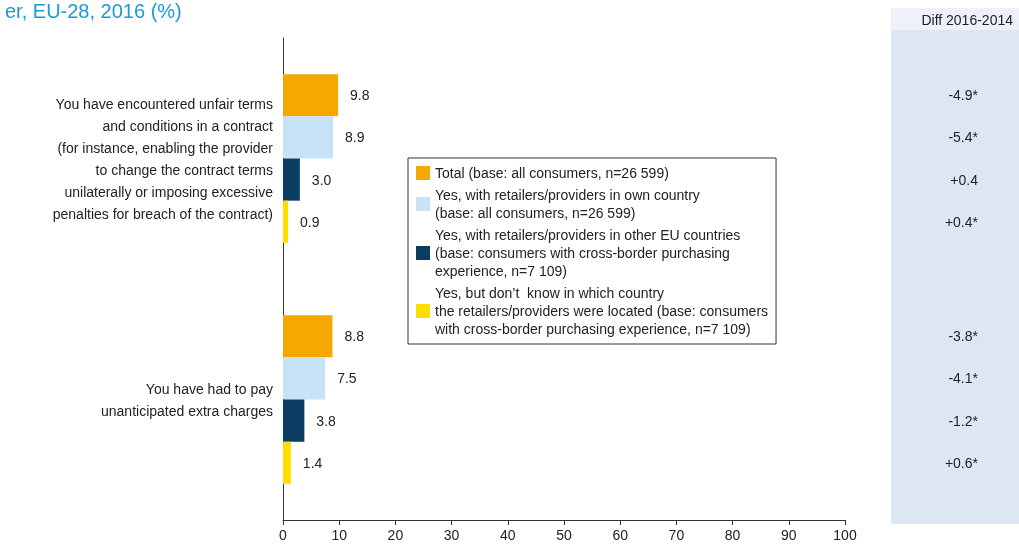 This screenshot has width=1019, height=554. Describe the element at coordinates (187, 399) in the screenshot. I see `y-tick-label: You have had to pay unanticipated extra charges` at that location.